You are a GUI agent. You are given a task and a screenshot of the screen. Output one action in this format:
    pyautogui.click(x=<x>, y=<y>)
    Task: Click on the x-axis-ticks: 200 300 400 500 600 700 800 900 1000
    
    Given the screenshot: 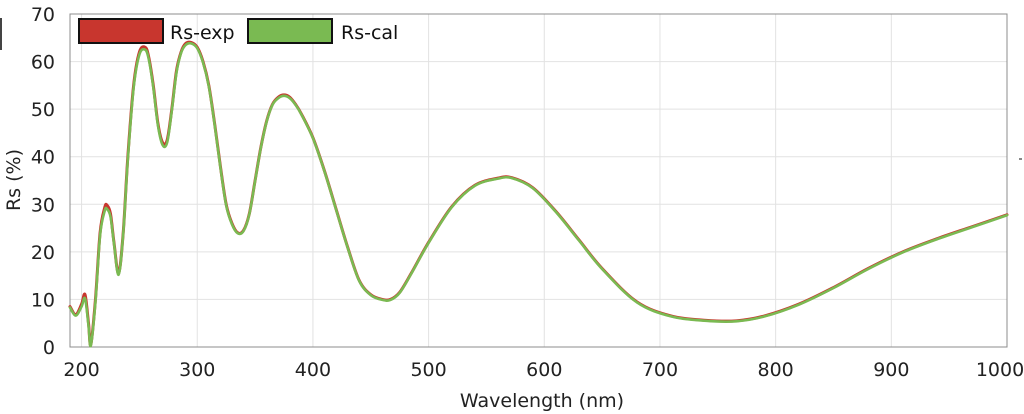 What is the action you would take?
    pyautogui.click(x=543, y=370)
    